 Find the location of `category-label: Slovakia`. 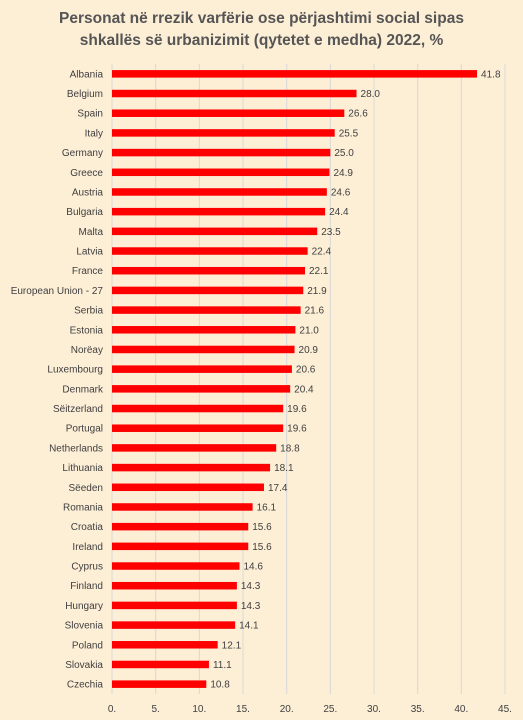

category-label: Slovakia is located at coordinates (84, 665).